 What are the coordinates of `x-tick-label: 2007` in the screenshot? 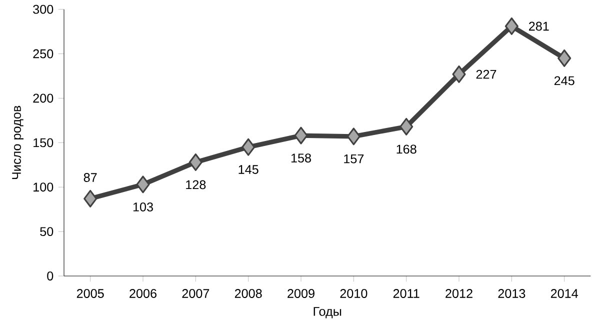 It's located at (196, 293).